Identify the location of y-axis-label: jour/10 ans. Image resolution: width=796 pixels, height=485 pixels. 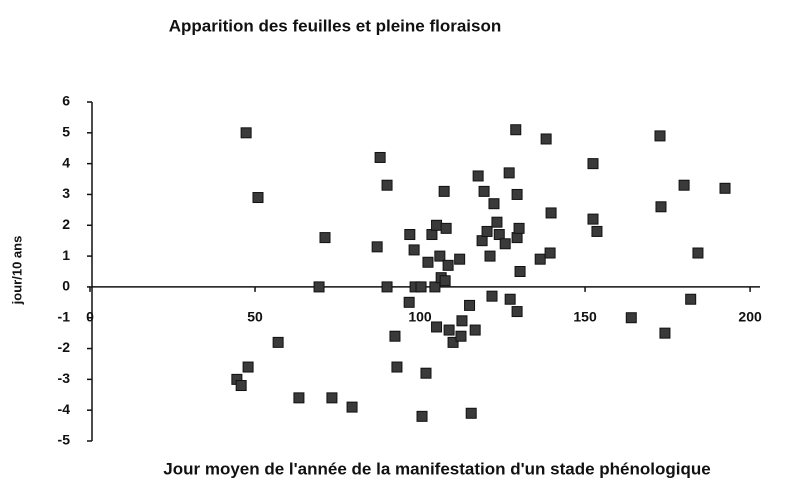
(16, 271).